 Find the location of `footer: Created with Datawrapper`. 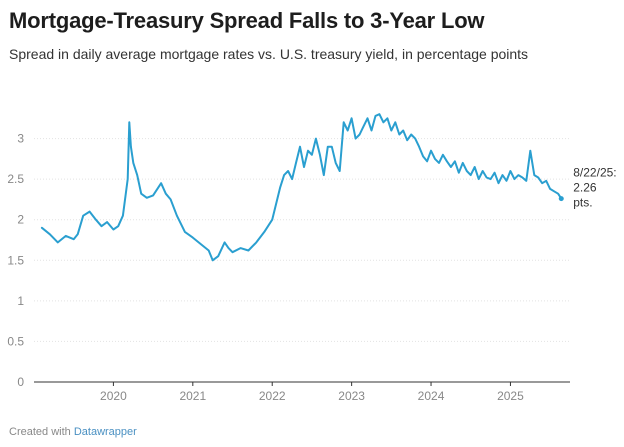

footer: Created with Datawrapper is located at coordinates (73, 432).